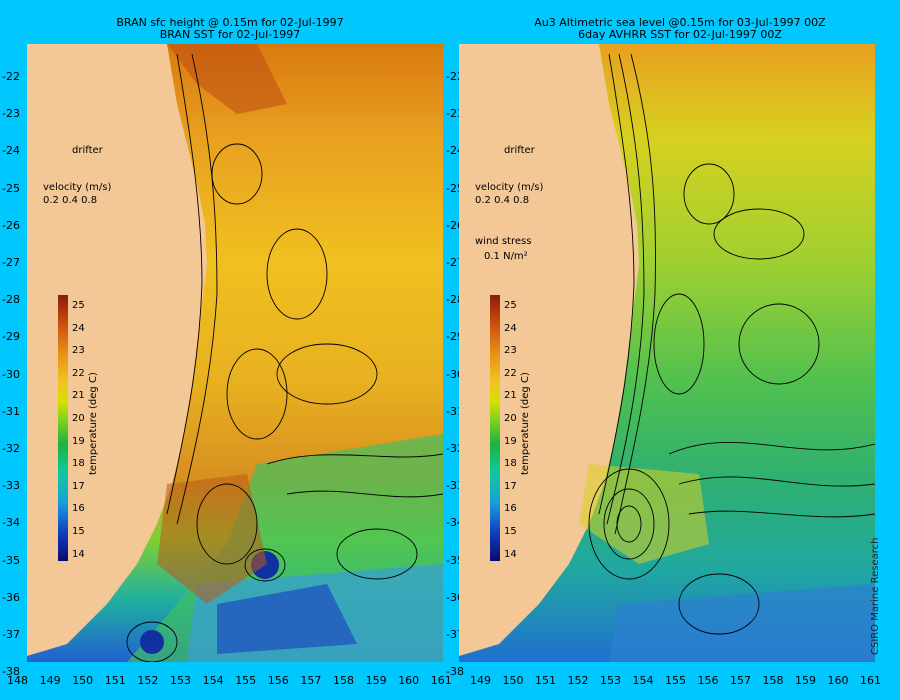 This screenshot has width=900, height=700. What do you see at coordinates (680, 34) in the screenshot?
I see `right-title-line2: 6day AVHRR SST for 02-Jul-1997 00Z` at bounding box center [680, 34].